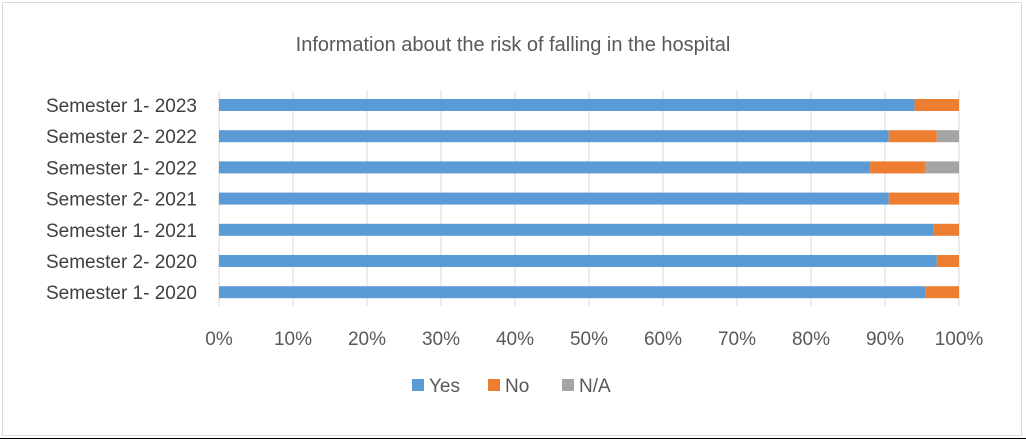  Describe the element at coordinates (121, 137) in the screenshot. I see `category-label: Semester 2- 2022` at that location.